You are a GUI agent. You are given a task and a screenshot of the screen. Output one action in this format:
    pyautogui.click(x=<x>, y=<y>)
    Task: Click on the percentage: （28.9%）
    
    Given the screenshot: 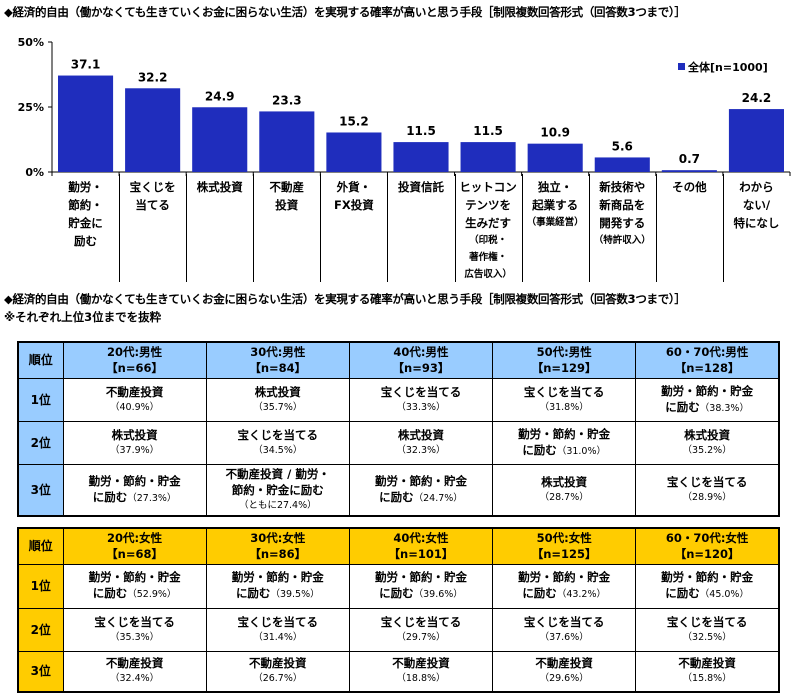 What is the action you would take?
    pyautogui.click(x=707, y=497)
    